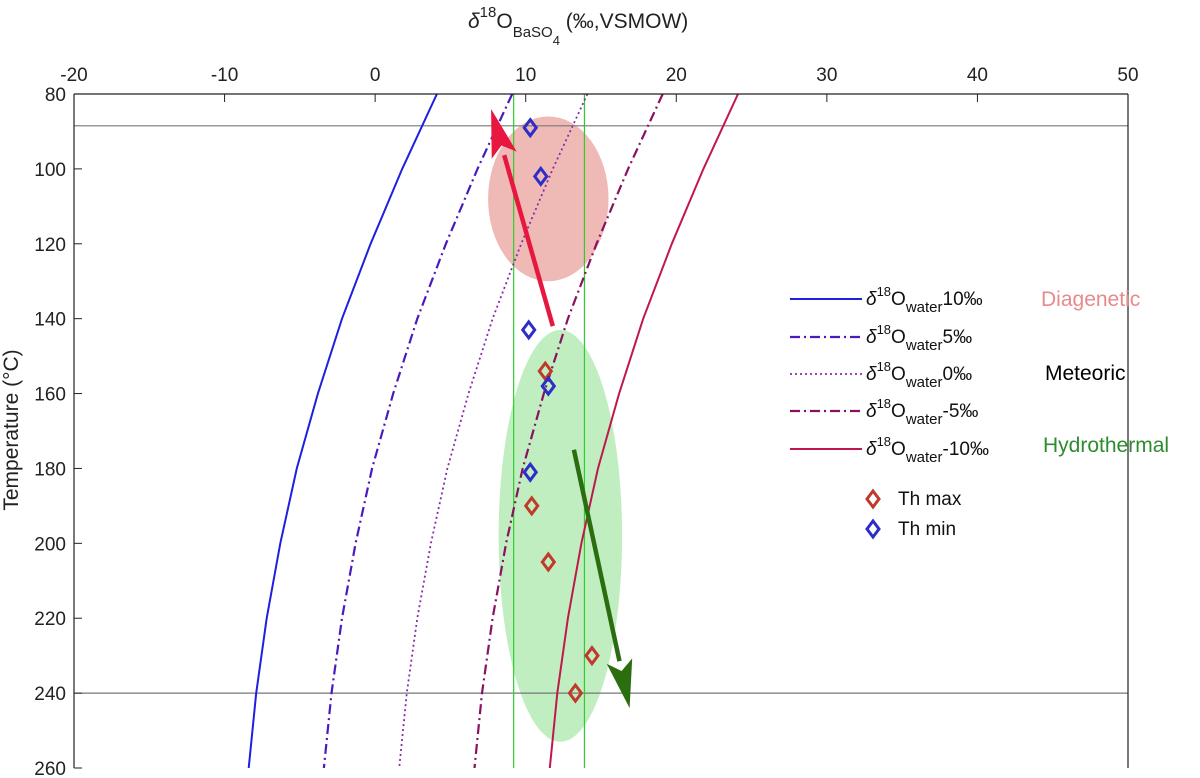 Image resolution: width=1200 pixels, height=778 pixels. What do you see at coordinates (50, 245) in the screenshot?
I see `y-tick-label: 120` at bounding box center [50, 245].